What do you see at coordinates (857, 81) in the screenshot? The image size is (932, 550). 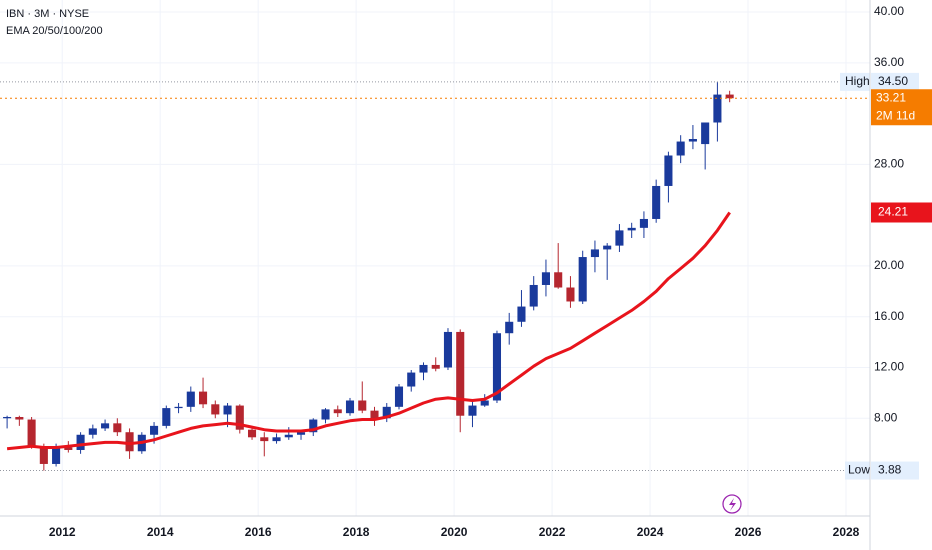 I see `high-label: High` at bounding box center [857, 81].